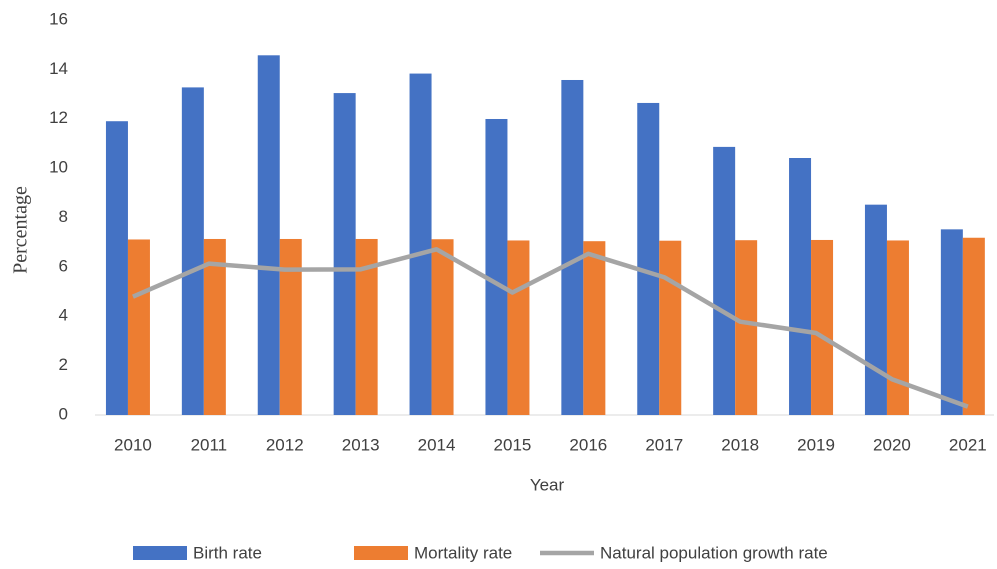  Describe the element at coordinates (63, 413) in the screenshot. I see `y-tick-label: 0` at that location.